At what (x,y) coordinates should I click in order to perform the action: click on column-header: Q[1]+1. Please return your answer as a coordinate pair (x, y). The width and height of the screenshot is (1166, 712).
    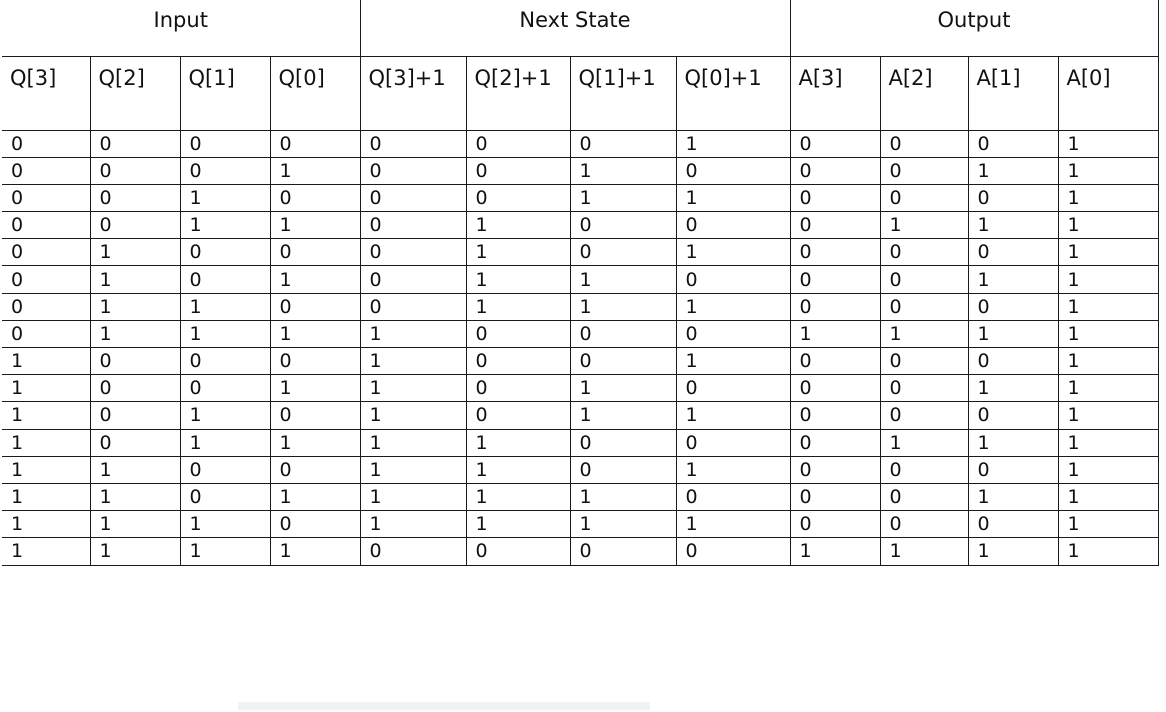
    Looking at the image, I should click on (623, 93).